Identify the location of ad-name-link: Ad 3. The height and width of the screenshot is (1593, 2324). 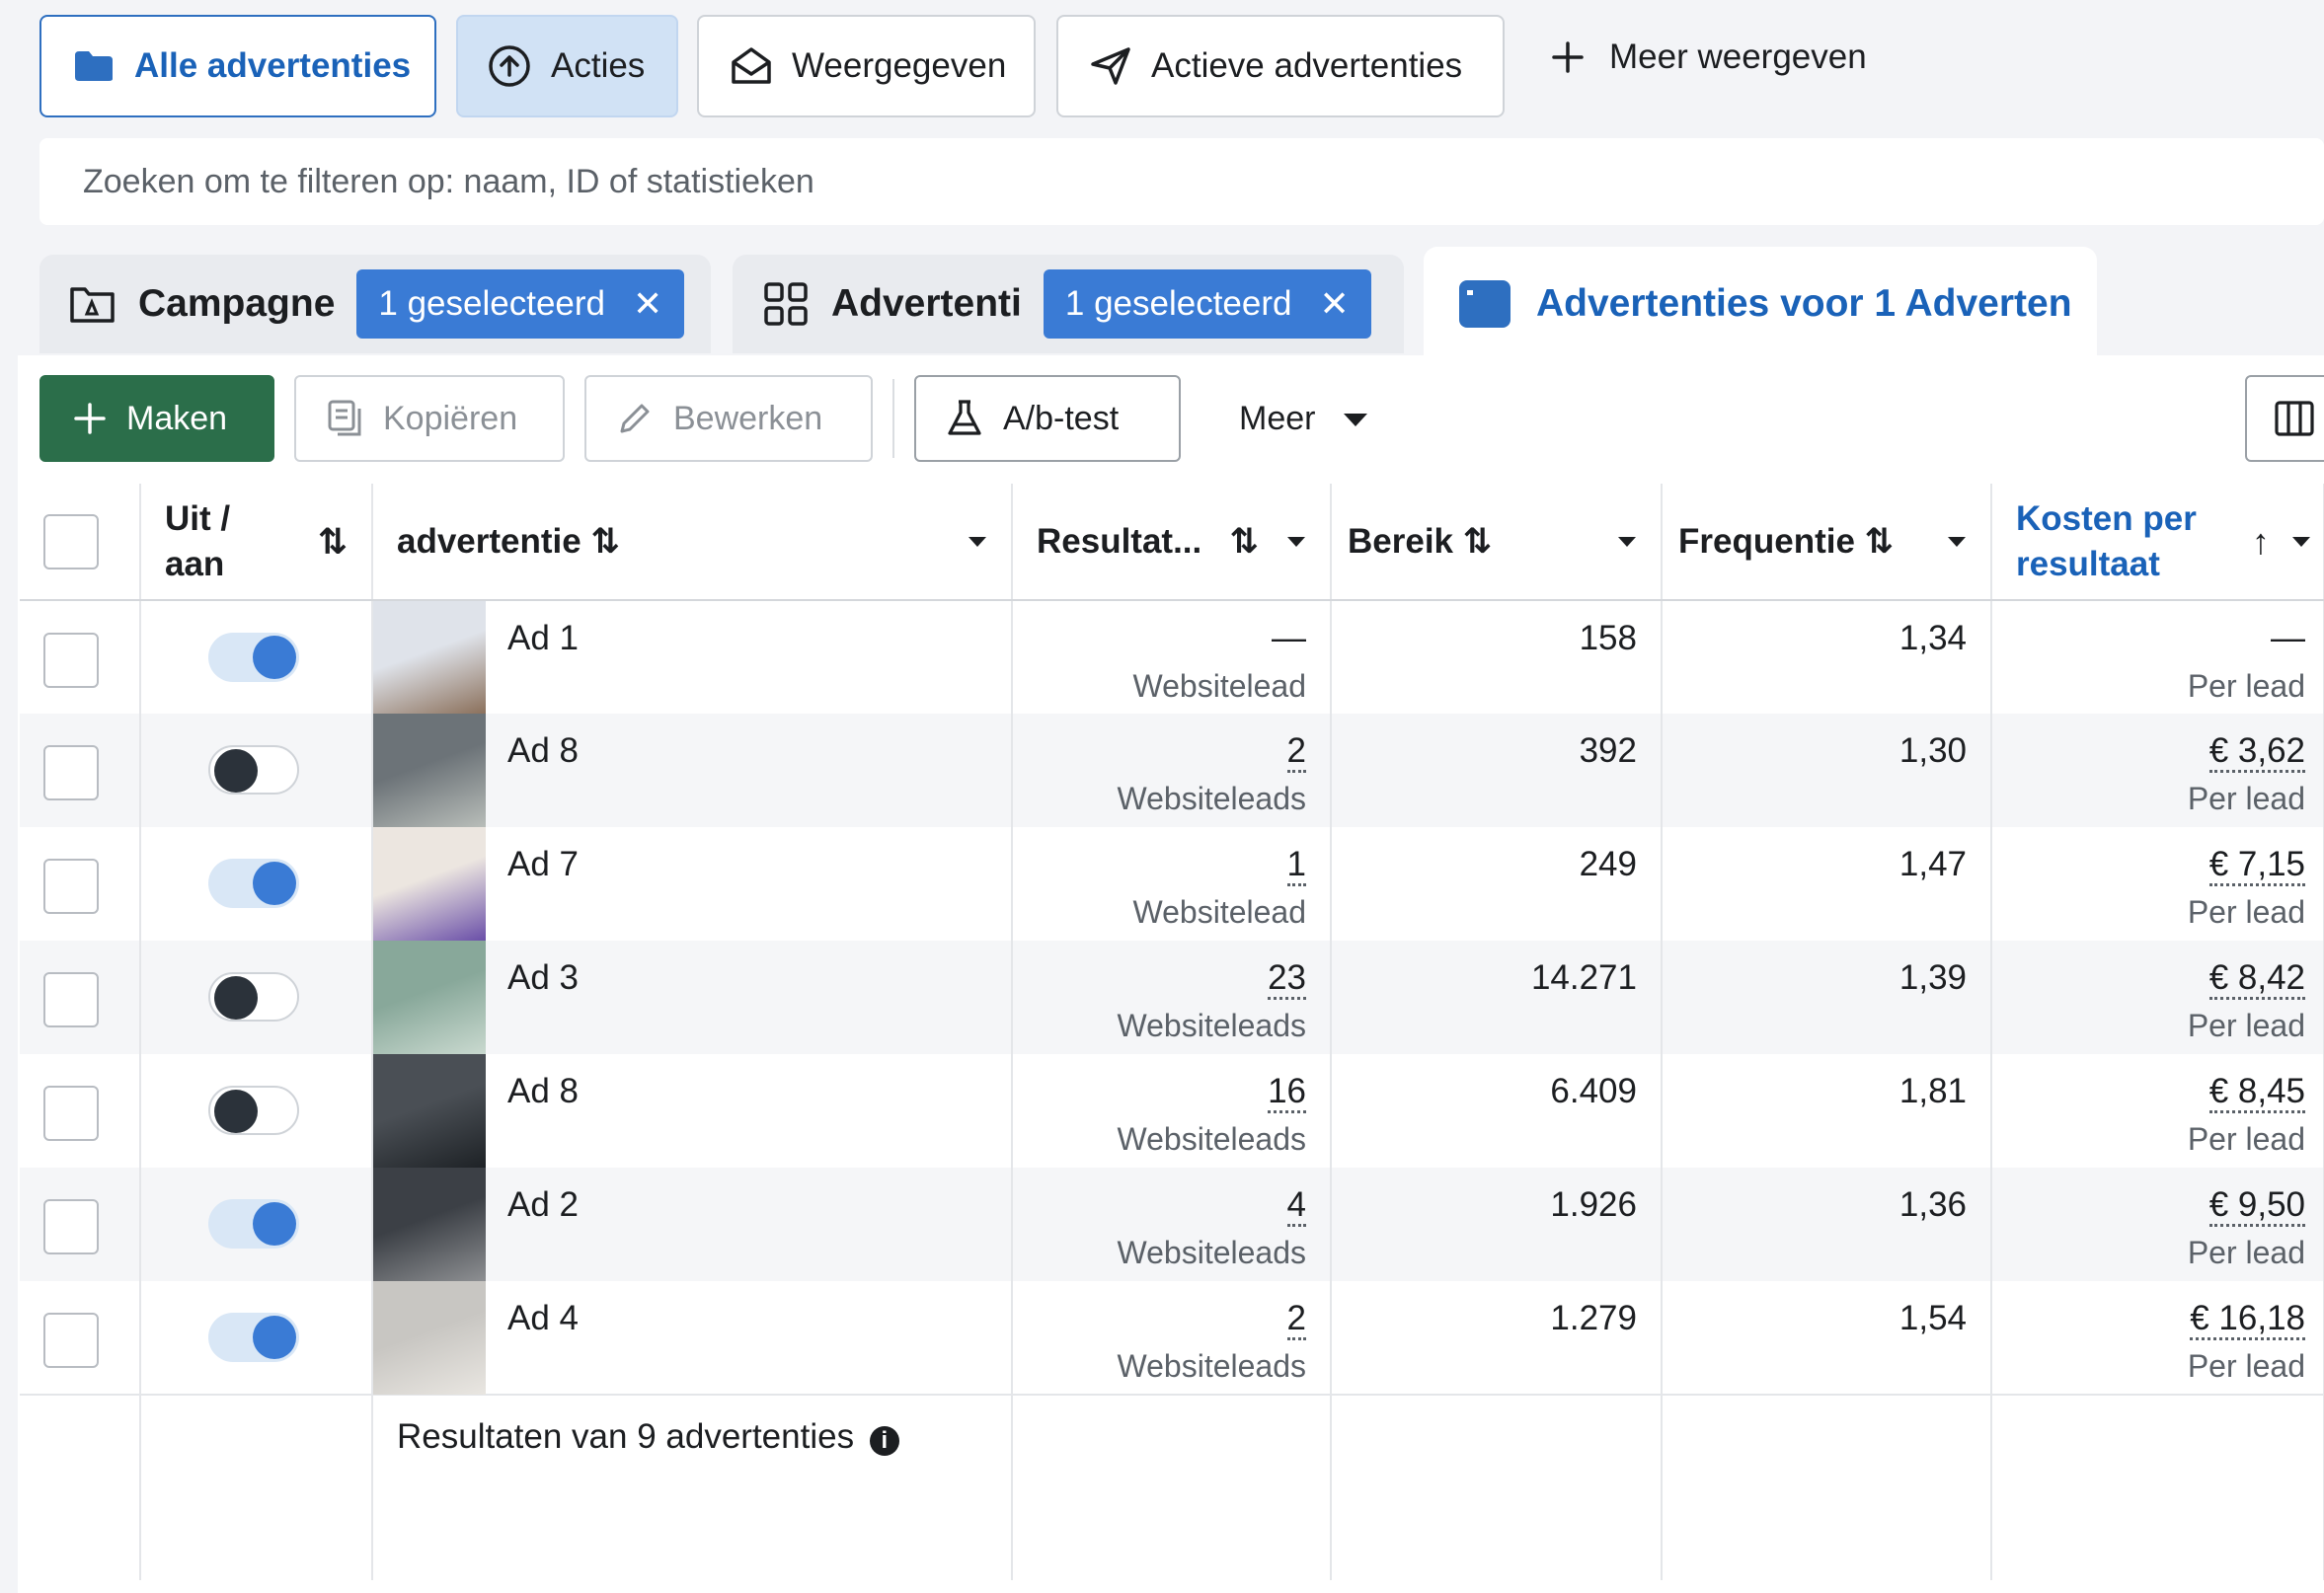
(543, 977).